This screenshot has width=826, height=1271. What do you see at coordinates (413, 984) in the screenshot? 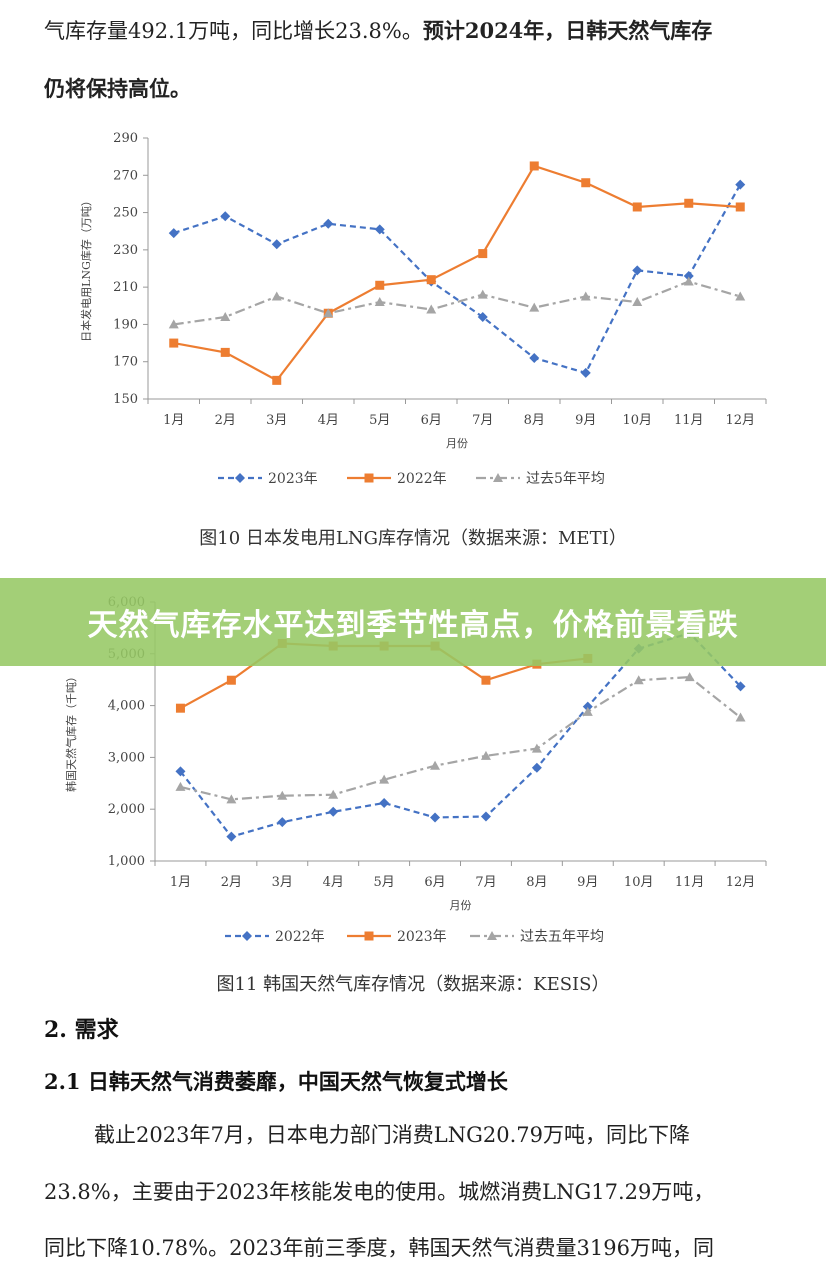
I see `figure-11-caption: 图11 韩国天然气库存情况（数据来源：KESIS）` at bounding box center [413, 984].